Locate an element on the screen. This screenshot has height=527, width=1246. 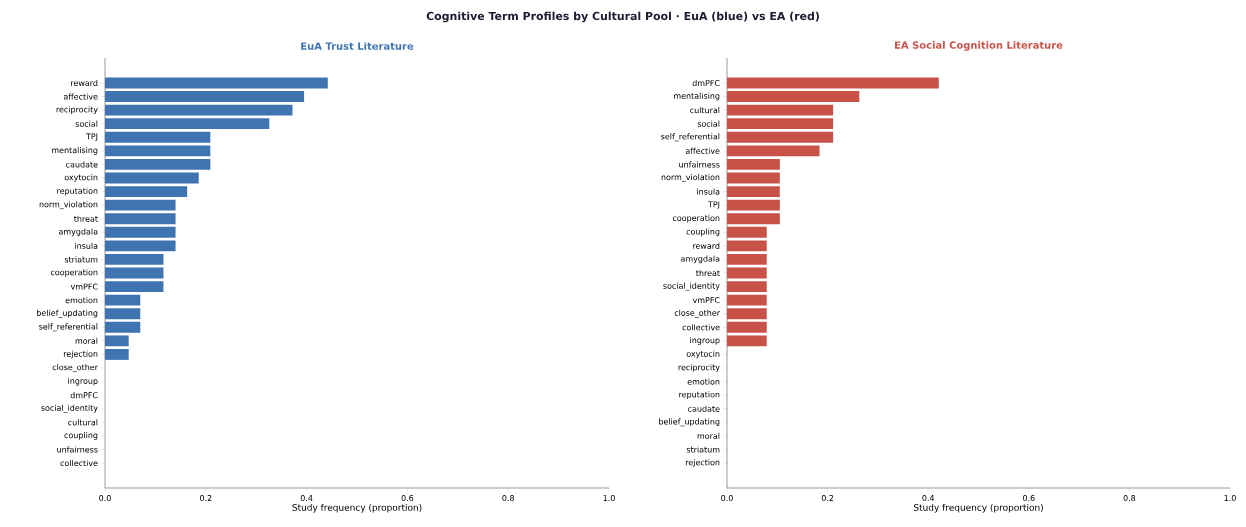
text: Cognitive Term Profiles by Cultural Pool · EuA (blue) vs EA (red) is located at coordinates (622, 17).